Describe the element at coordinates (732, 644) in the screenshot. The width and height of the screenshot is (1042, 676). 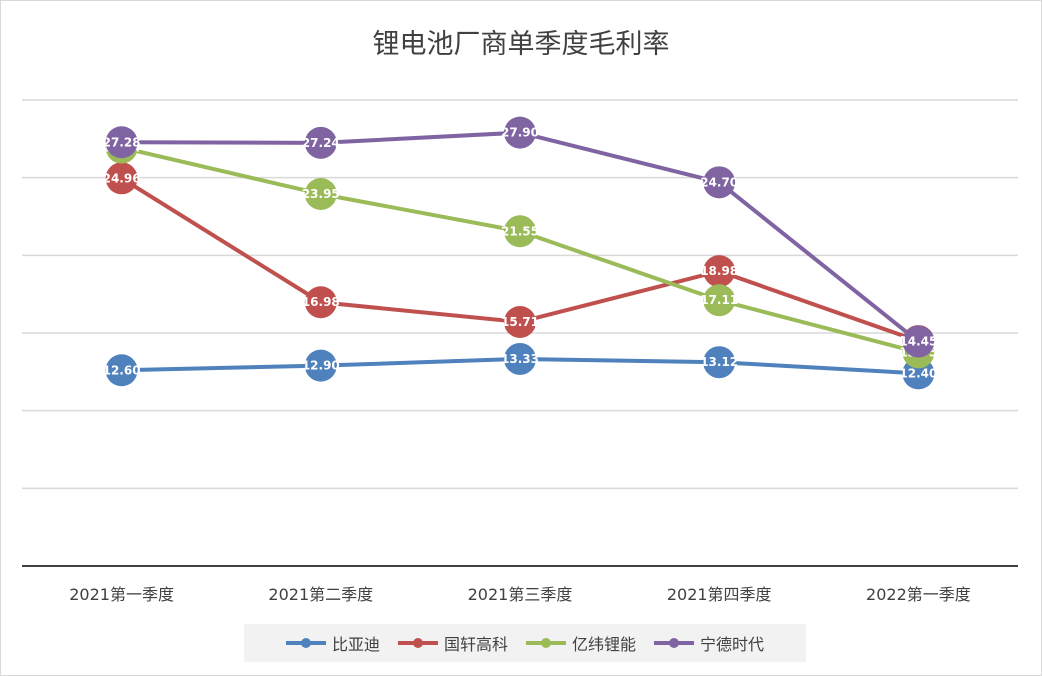
I see `legend-label: 宁德时代` at that location.